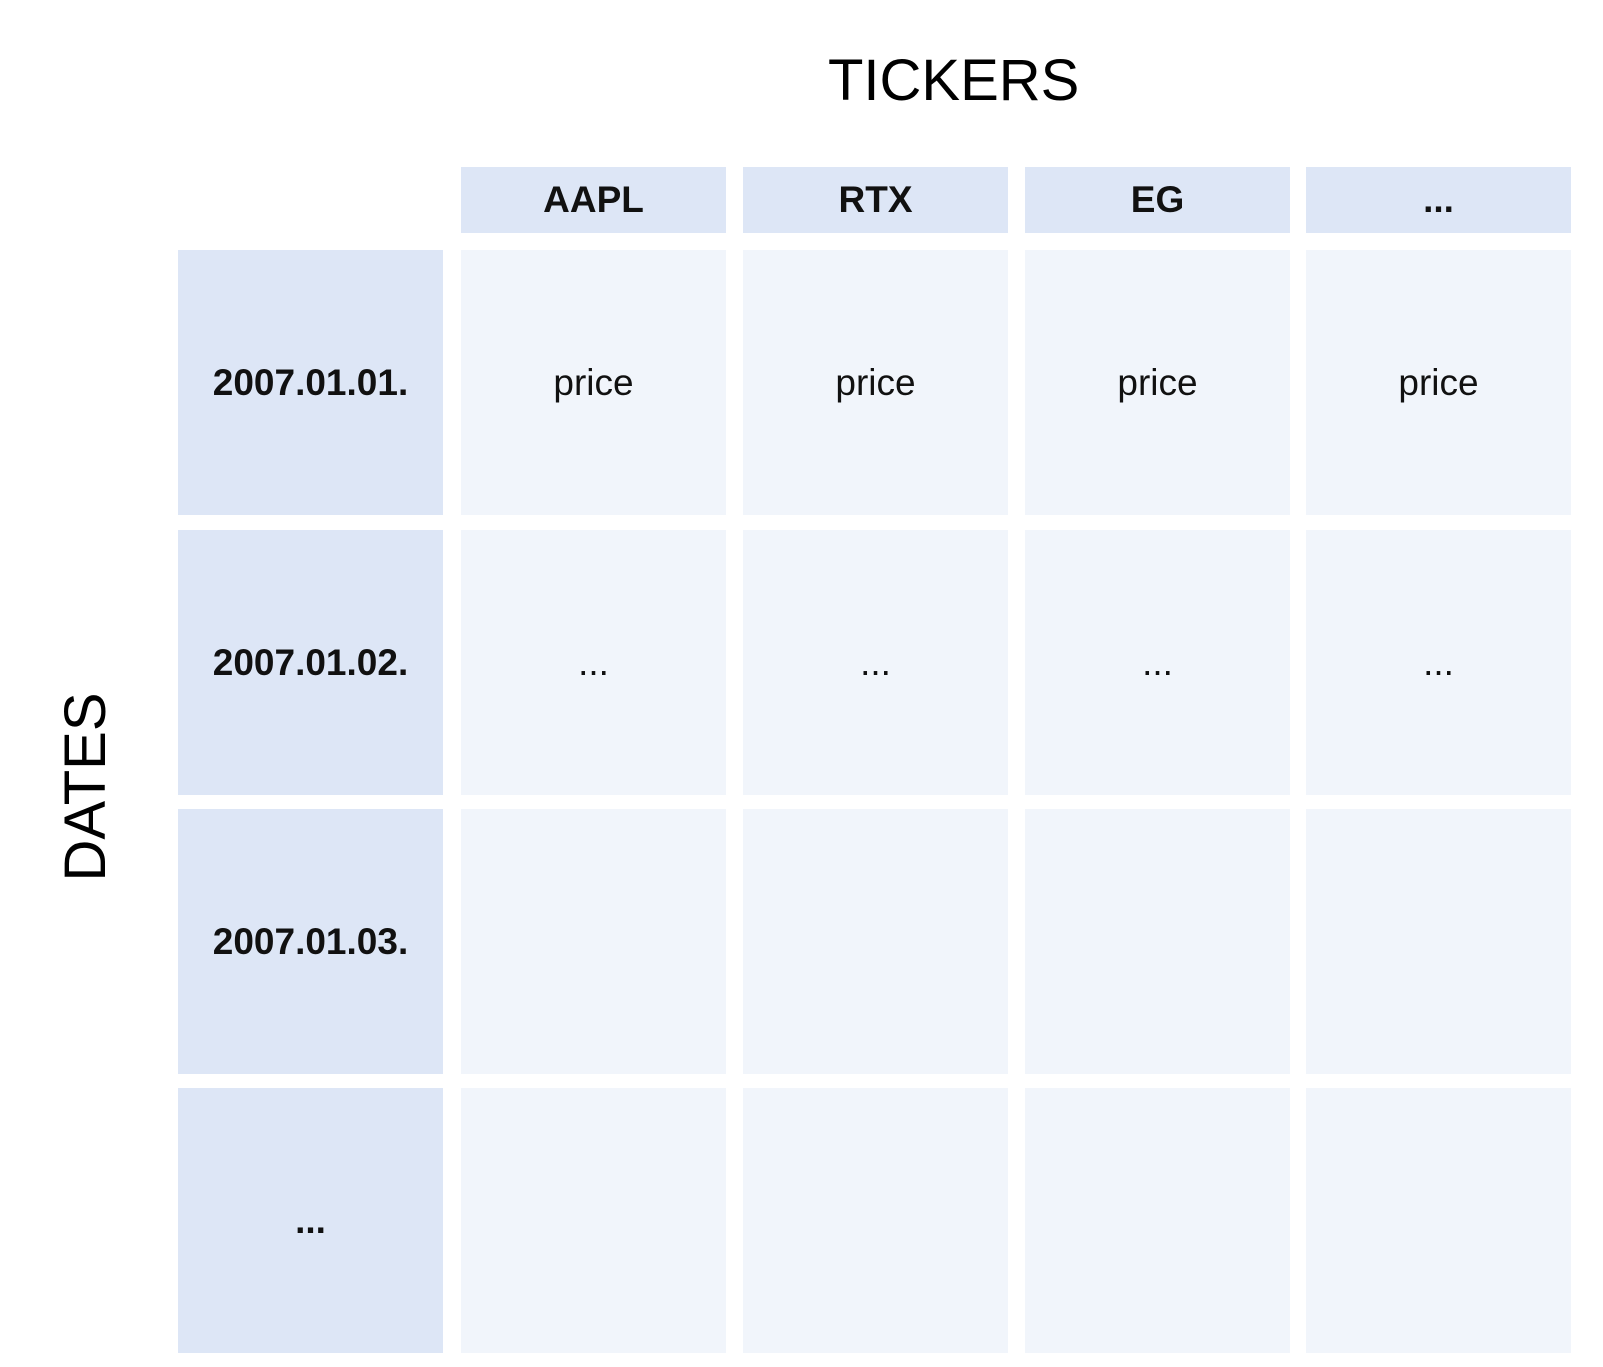 This screenshot has height=1367, width=1603. Describe the element at coordinates (310, 382) in the screenshot. I see `row-header-1: 2007.01.01.` at that location.